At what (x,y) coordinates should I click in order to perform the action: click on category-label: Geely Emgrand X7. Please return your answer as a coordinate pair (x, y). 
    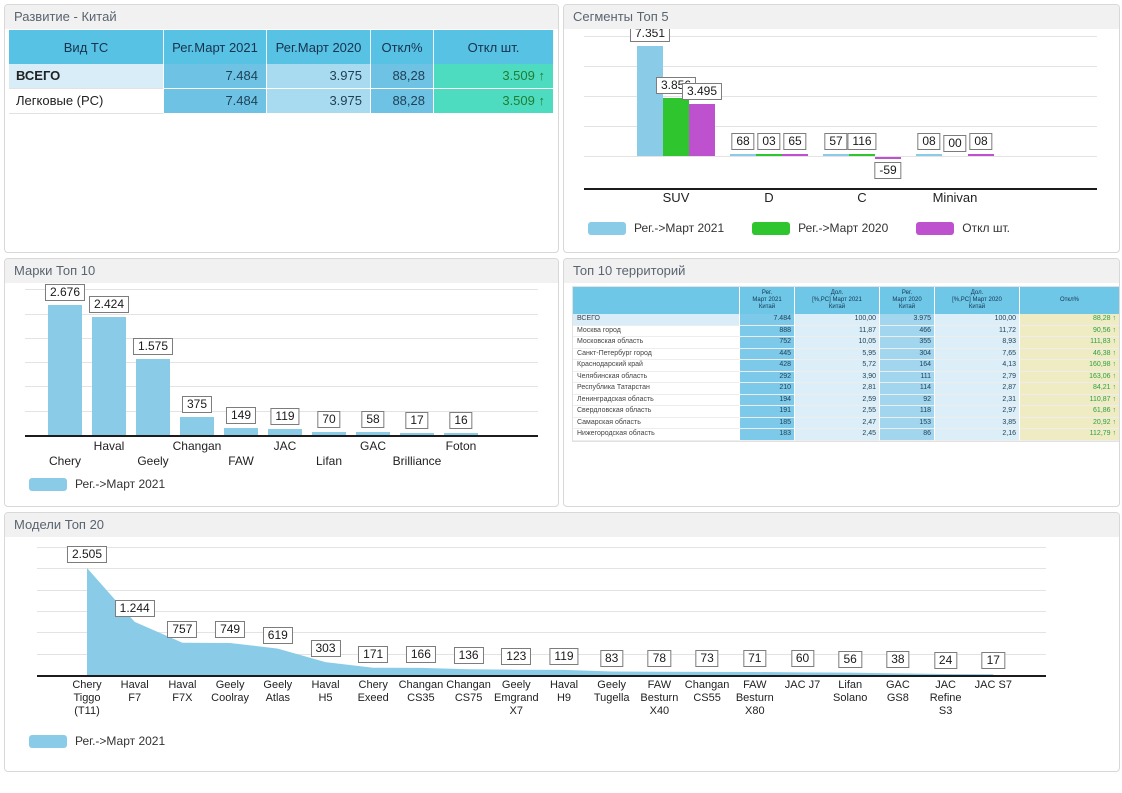
    Looking at the image, I should click on (516, 698).